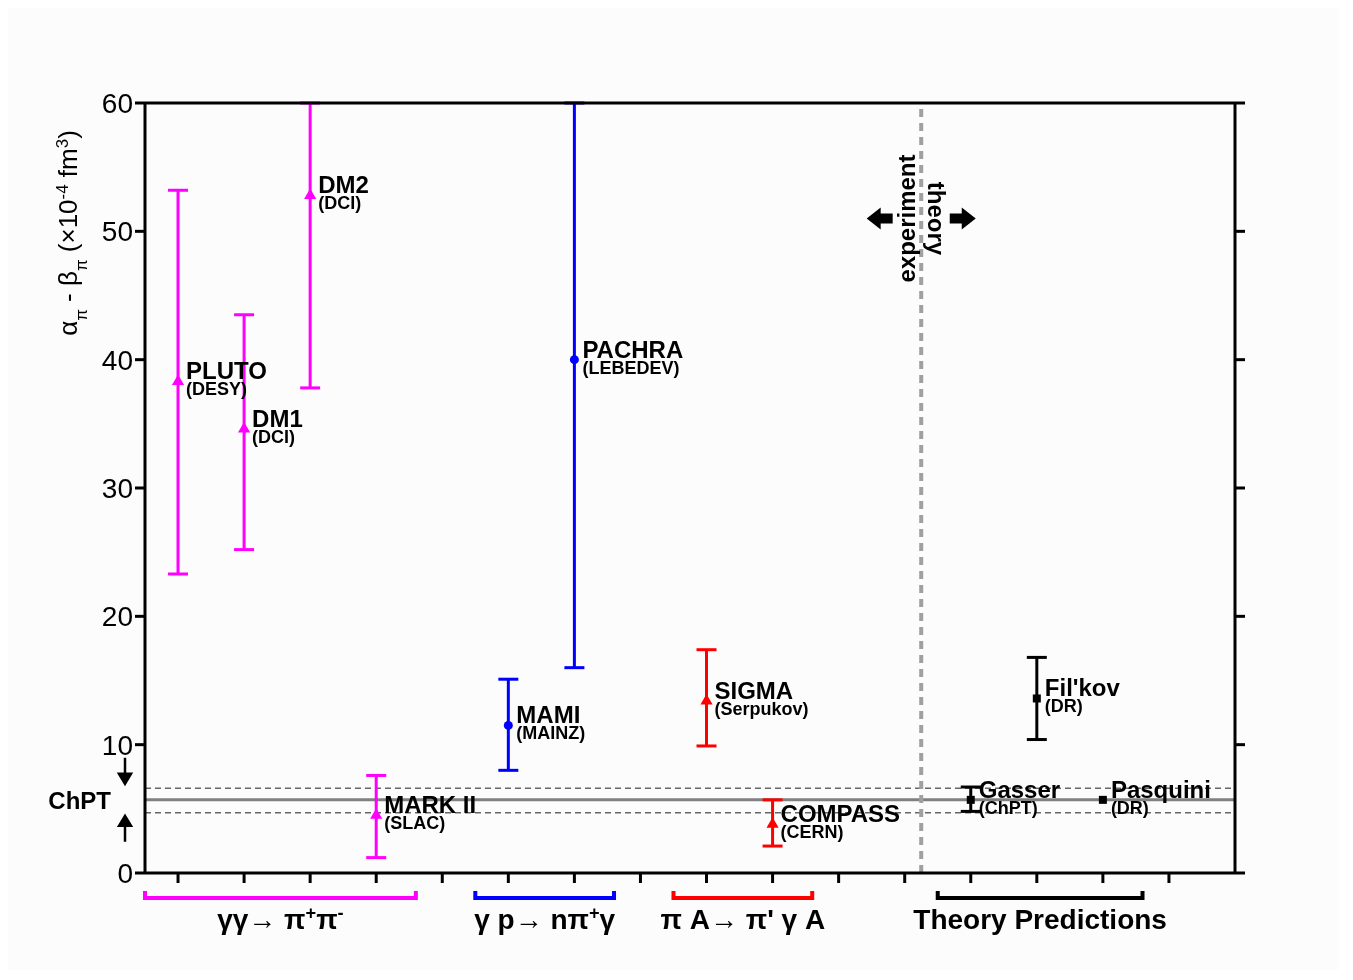 The image size is (1353, 980). I want to click on y-tick-label: 40, so click(117, 360).